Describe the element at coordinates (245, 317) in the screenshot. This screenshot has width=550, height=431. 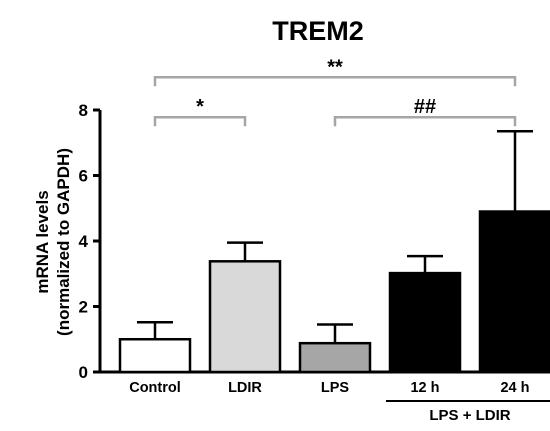
I see `bar-ldir` at that location.